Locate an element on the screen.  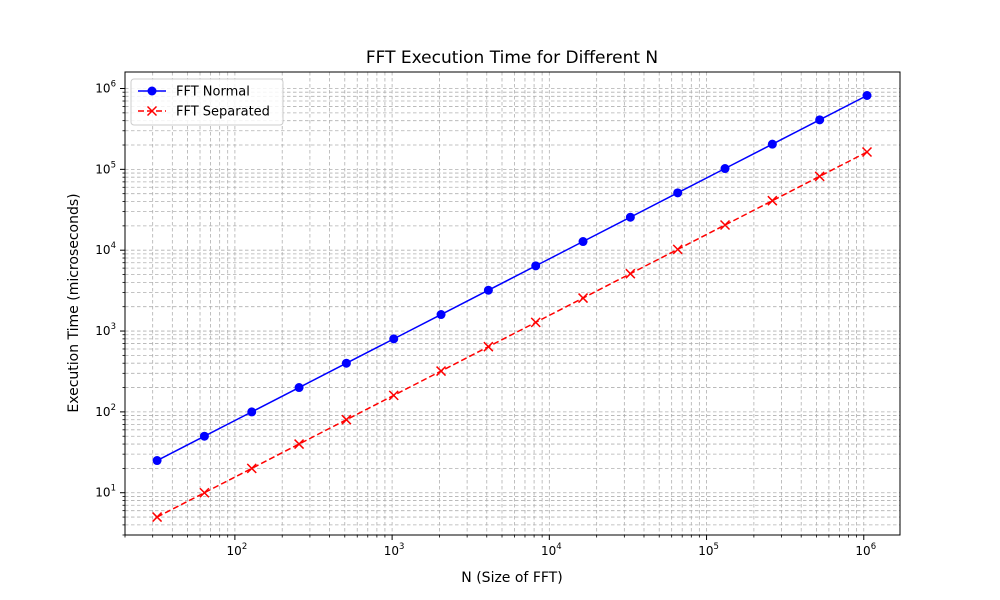
legend-marker-fft-normal is located at coordinates (152, 91).